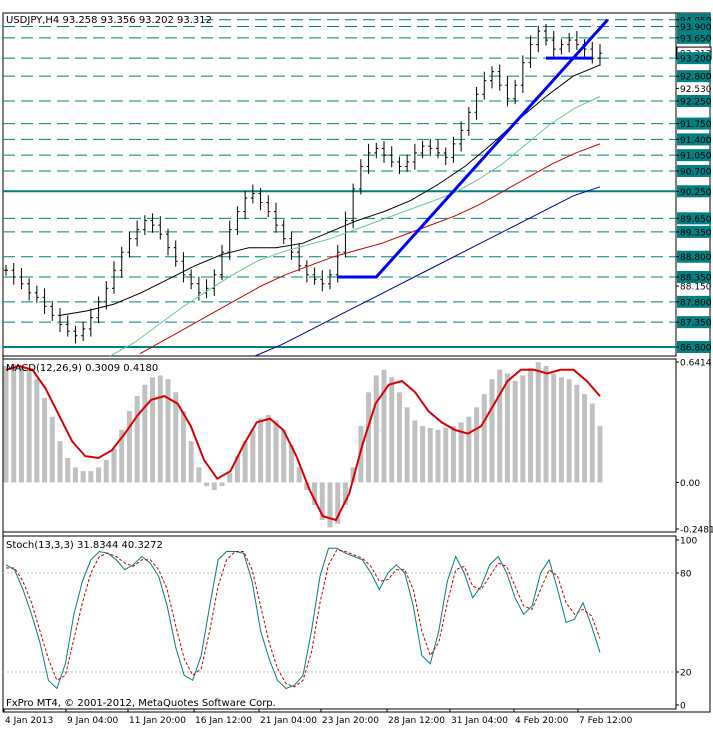 The image size is (713, 732). I want to click on price-axis-tick: 89.650, so click(696, 220).